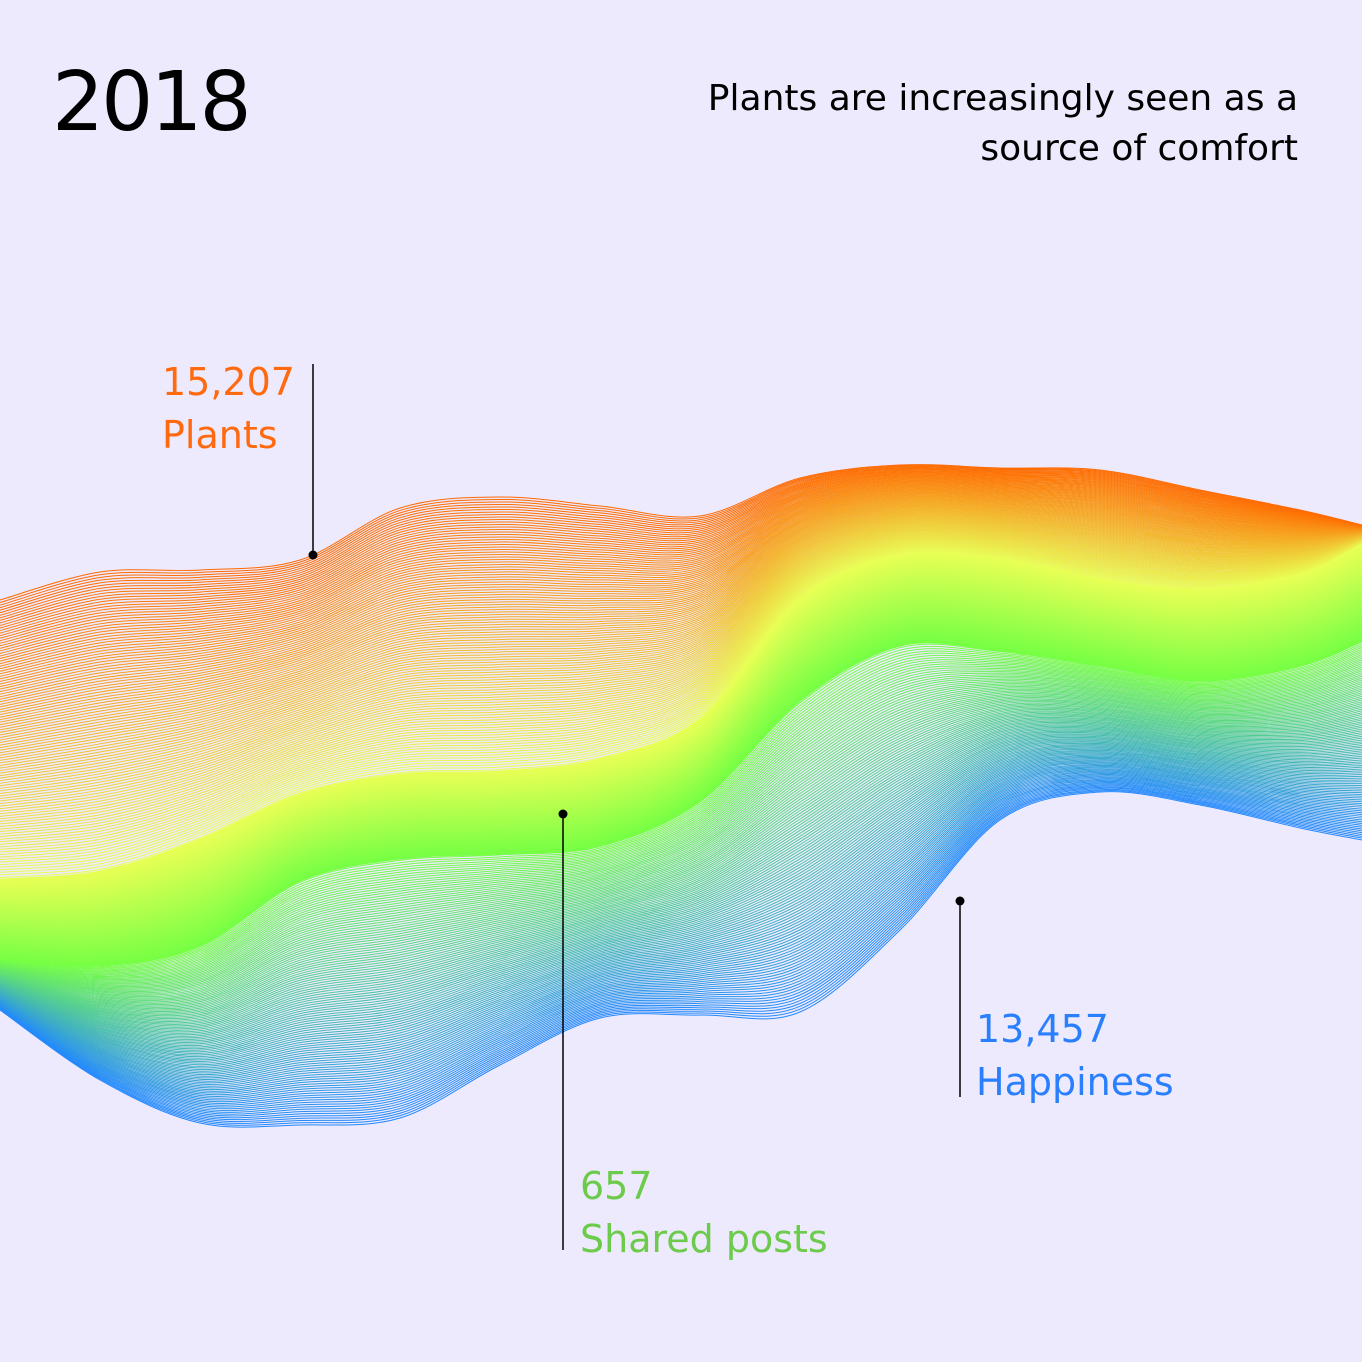 The image size is (1362, 1362). I want to click on plants-point, so click(313, 555).